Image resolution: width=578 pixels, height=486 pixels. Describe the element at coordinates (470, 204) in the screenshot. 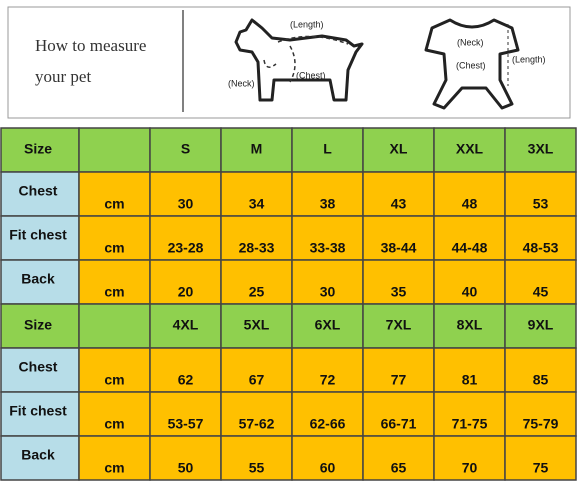

I see `measure-value: 48` at that location.